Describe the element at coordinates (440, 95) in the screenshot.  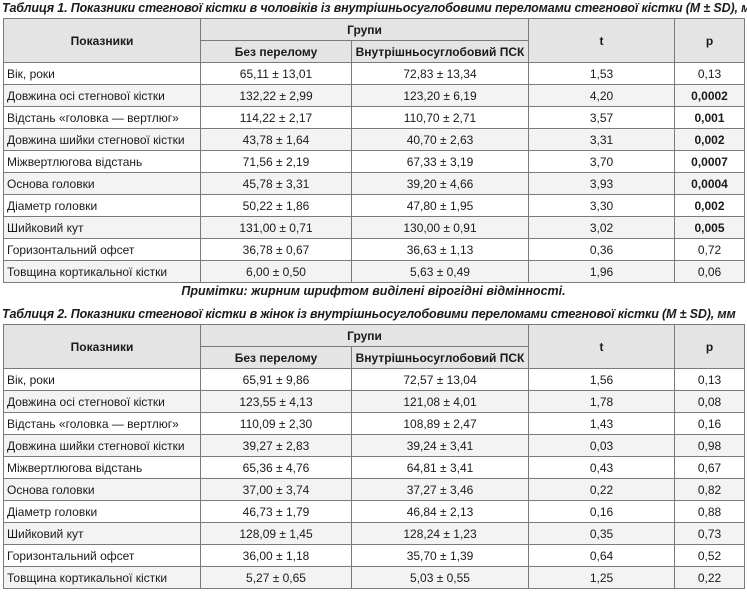
I see `row-value-intraarticular: 123,20 ± 6,19` at that location.